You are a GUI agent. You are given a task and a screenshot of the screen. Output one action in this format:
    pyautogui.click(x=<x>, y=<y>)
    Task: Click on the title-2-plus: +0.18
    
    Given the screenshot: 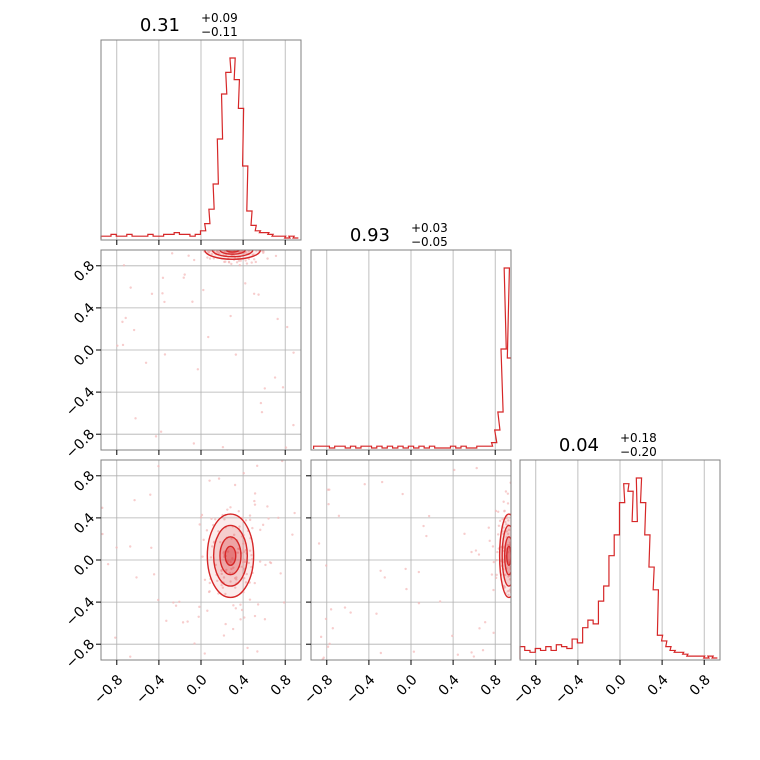 What is the action you would take?
    pyautogui.click(x=638, y=438)
    